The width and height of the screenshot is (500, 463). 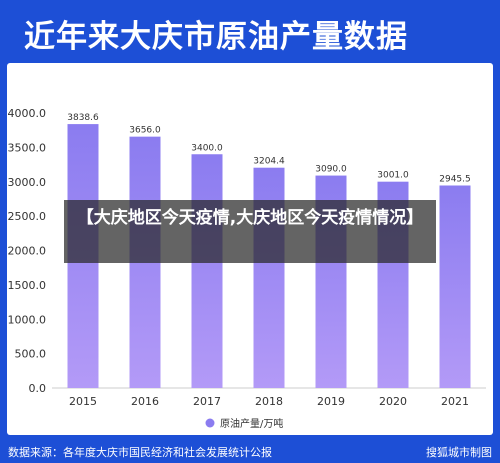 I want to click on x-tick-label: 2017, so click(x=207, y=401).